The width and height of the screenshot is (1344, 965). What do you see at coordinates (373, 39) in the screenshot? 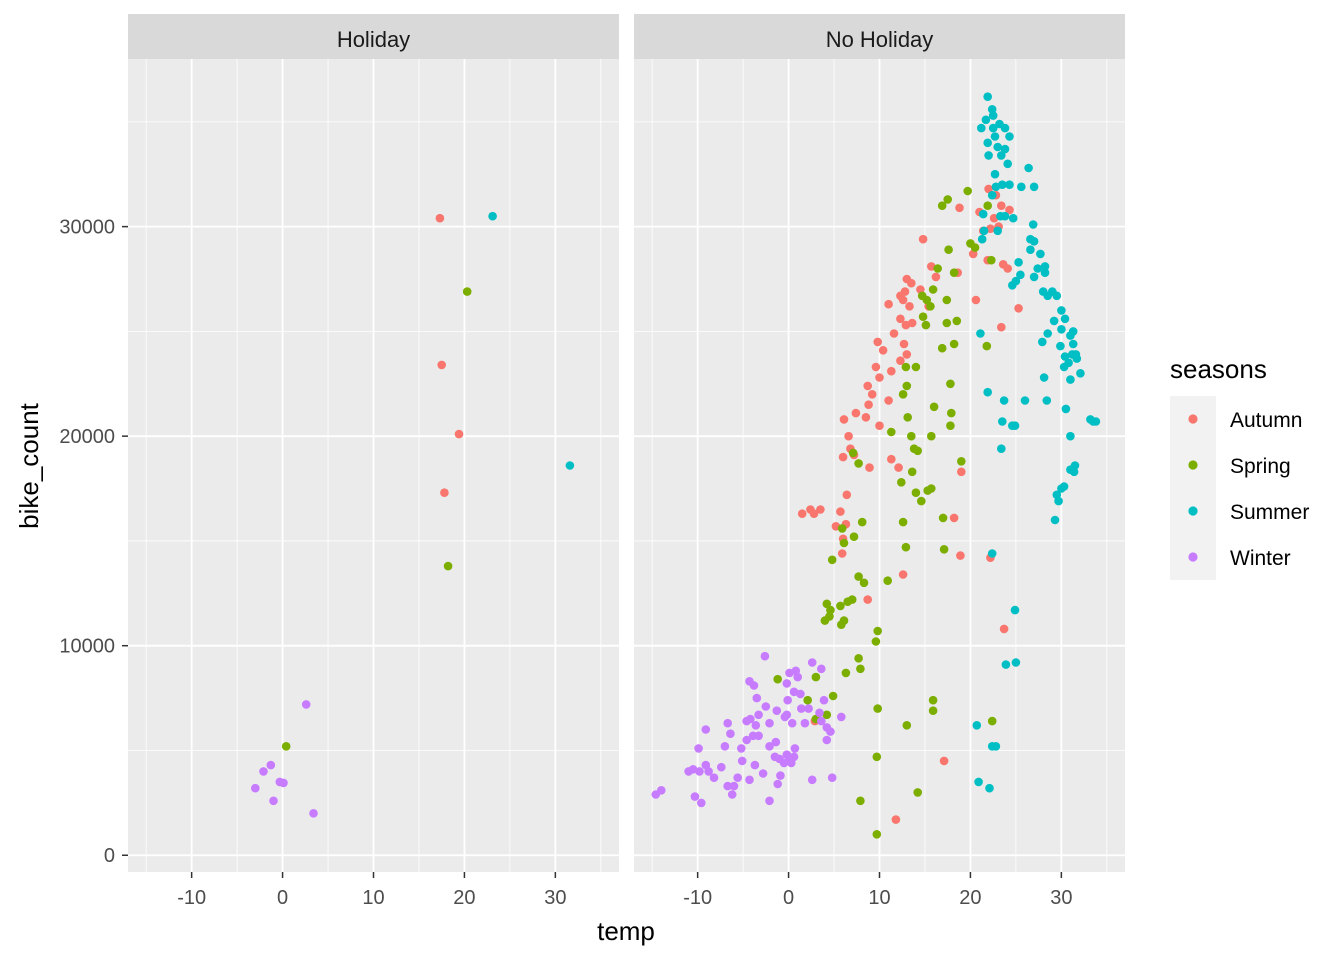
I see `panel-strip-label-holiday: Holiday` at bounding box center [373, 39].